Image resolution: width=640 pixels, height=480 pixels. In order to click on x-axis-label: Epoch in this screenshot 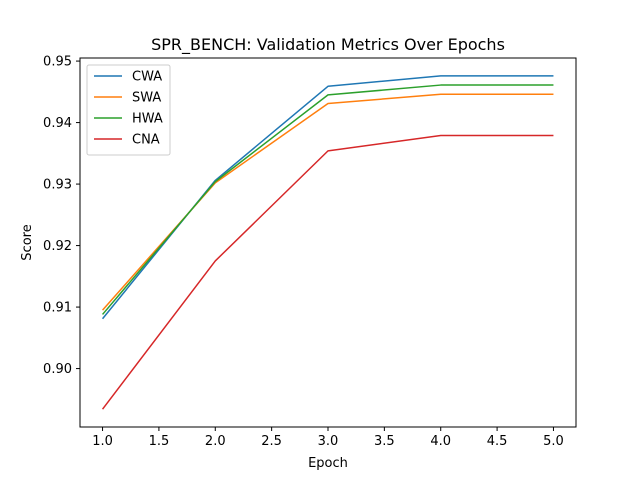, I will do `click(328, 463)`.